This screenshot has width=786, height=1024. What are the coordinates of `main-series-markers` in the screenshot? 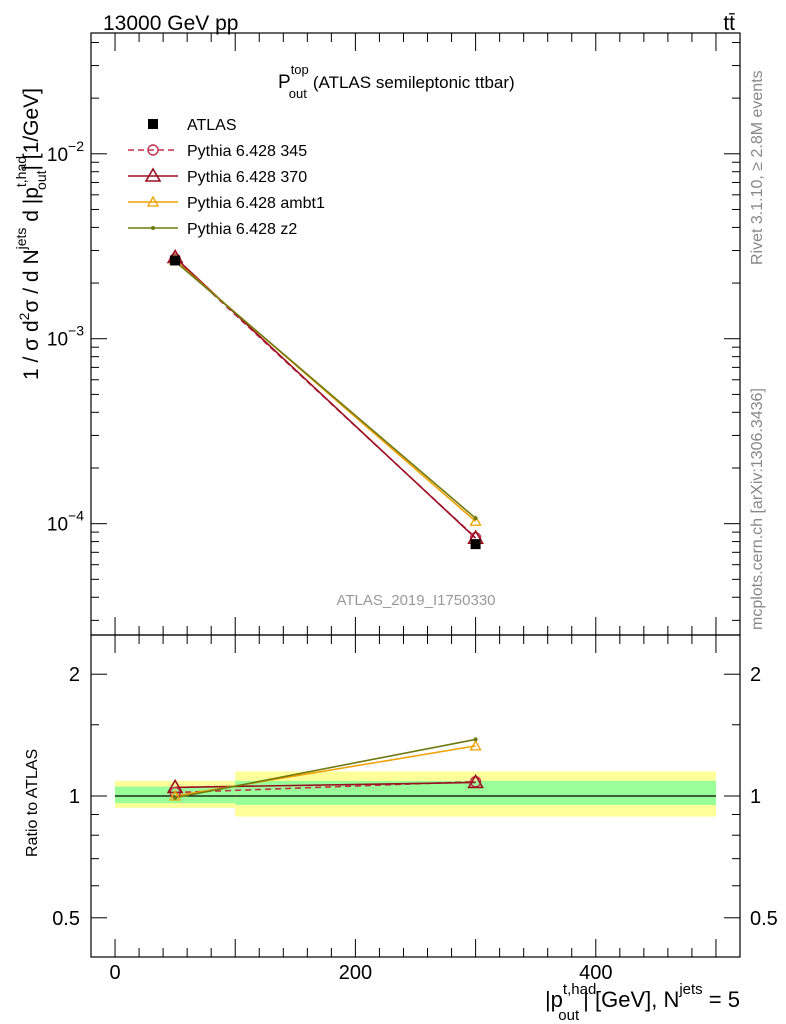 It's located at (325, 399).